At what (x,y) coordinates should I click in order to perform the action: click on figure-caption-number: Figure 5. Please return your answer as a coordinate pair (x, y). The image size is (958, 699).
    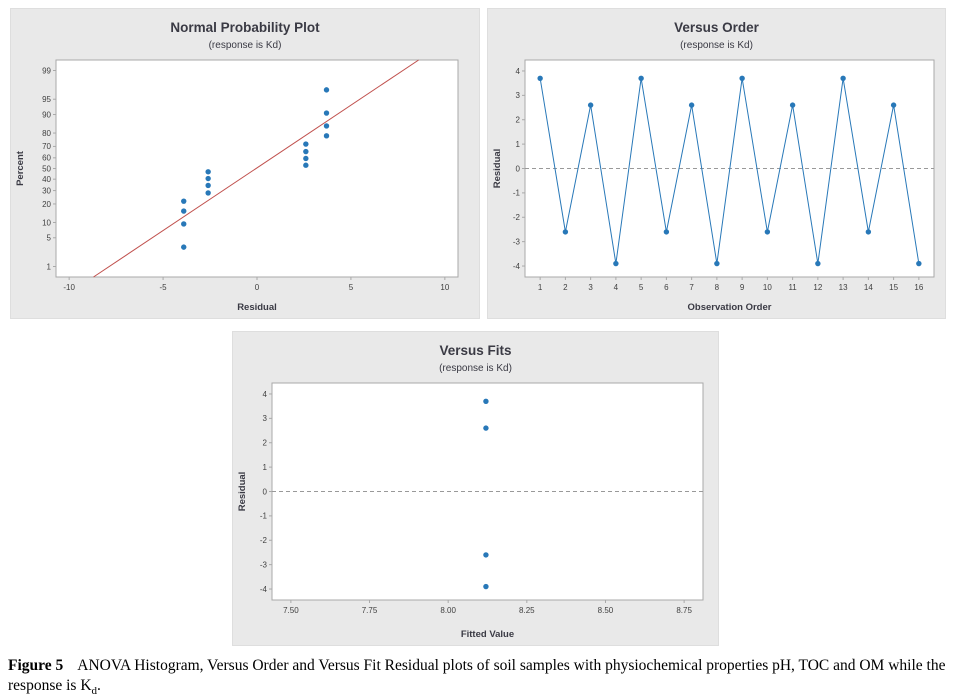
    Looking at the image, I should click on (36, 665).